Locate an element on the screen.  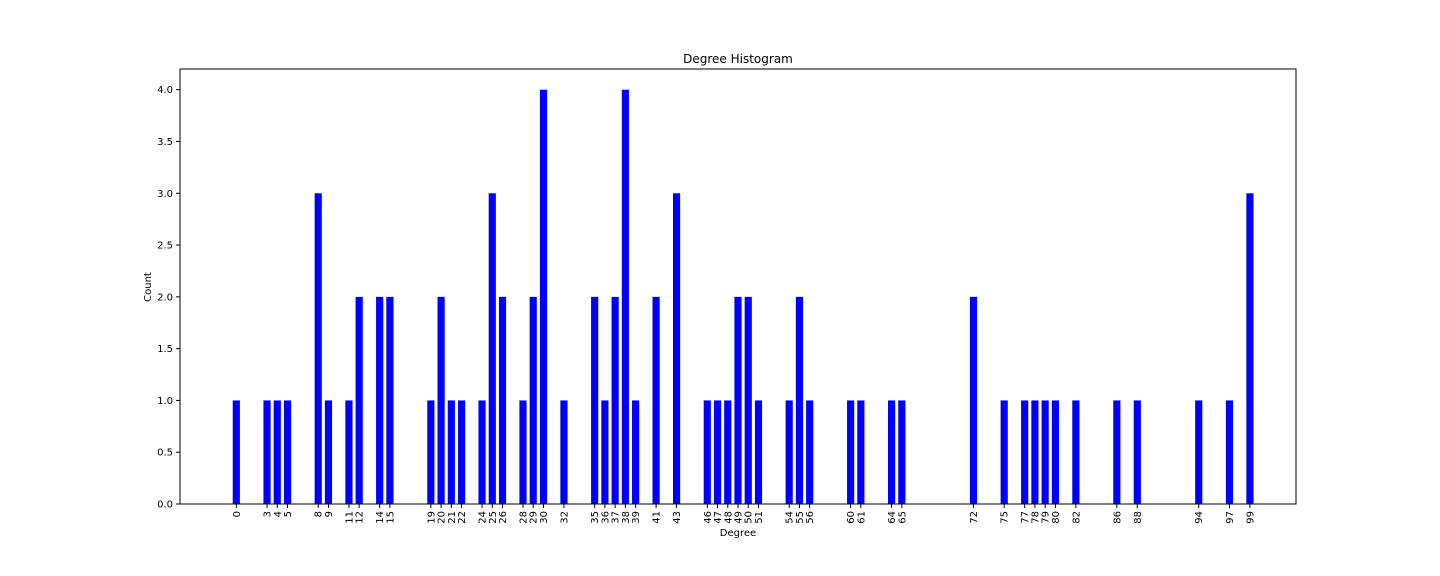
x-tick-label: 86 is located at coordinates (1117, 517).